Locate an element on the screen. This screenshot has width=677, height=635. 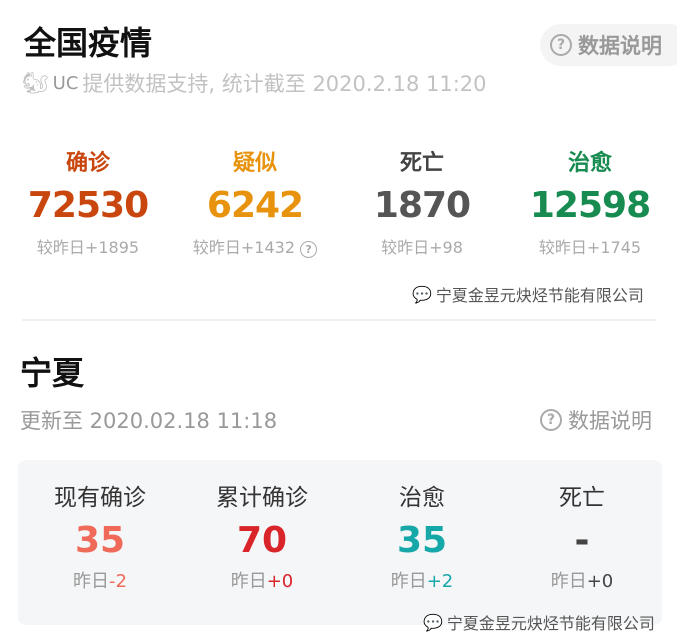
stat-value: 6242 is located at coordinates (255, 205).